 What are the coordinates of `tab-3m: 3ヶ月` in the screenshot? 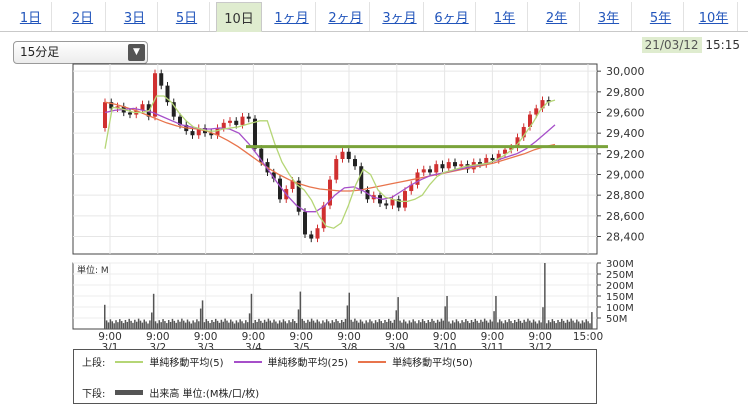 It's located at (400, 16).